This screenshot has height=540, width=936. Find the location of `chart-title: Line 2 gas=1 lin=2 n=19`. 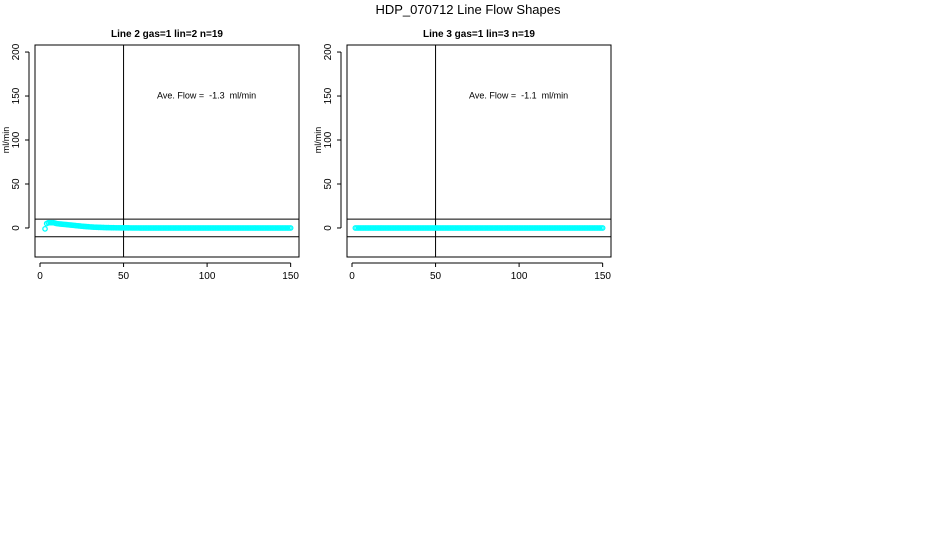

chart-title: Line 2 gas=1 lin=2 n=19 is located at coordinates (167, 34).